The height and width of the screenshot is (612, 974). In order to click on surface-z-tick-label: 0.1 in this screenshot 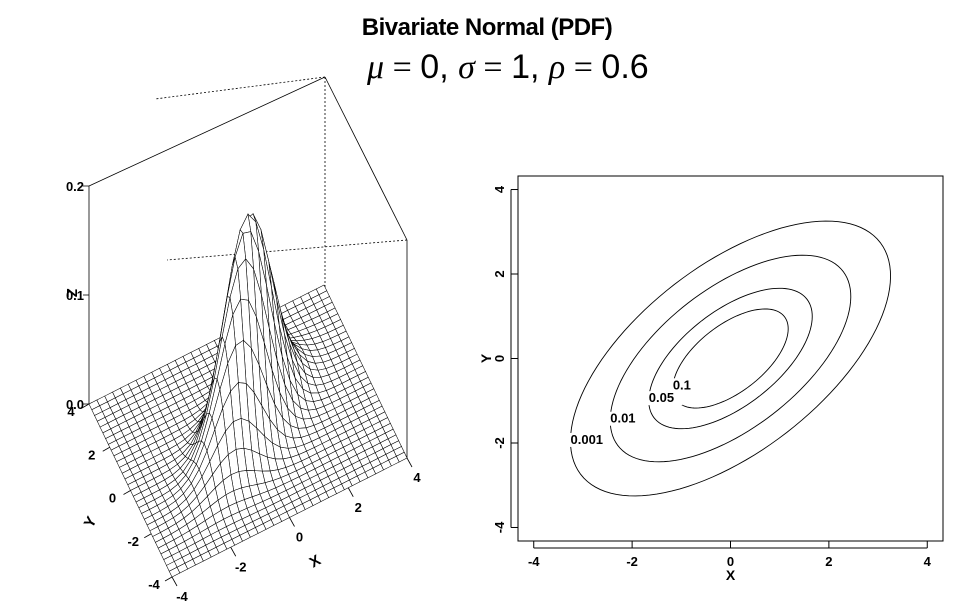, I will do `click(75, 295)`.